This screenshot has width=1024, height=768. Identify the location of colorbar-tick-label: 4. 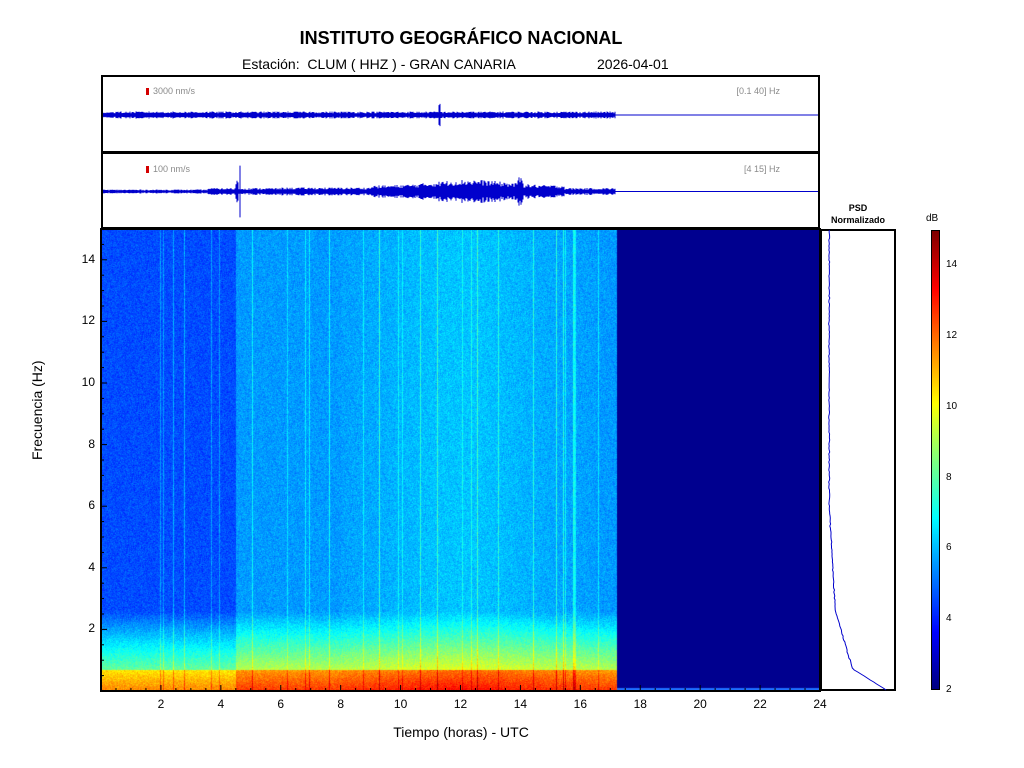
(949, 619).